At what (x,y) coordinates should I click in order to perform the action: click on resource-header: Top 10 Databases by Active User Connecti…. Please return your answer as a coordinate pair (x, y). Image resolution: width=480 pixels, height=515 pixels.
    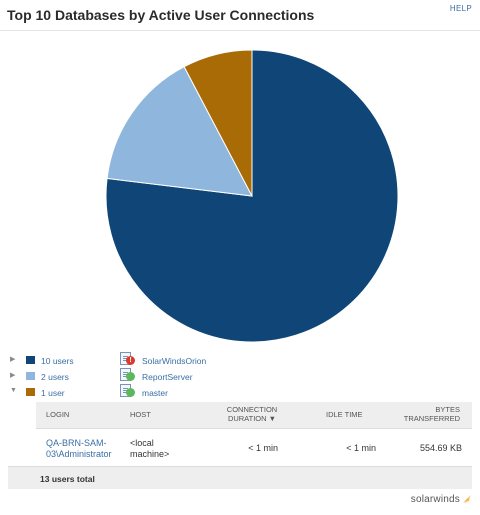
    Looking at the image, I should click on (240, 15).